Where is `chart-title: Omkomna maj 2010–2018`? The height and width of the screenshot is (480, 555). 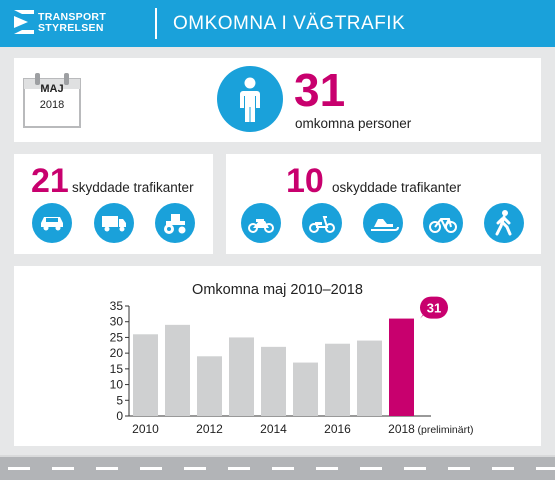
chart-title: Omkomna maj 2010–2018 is located at coordinates (277, 290).